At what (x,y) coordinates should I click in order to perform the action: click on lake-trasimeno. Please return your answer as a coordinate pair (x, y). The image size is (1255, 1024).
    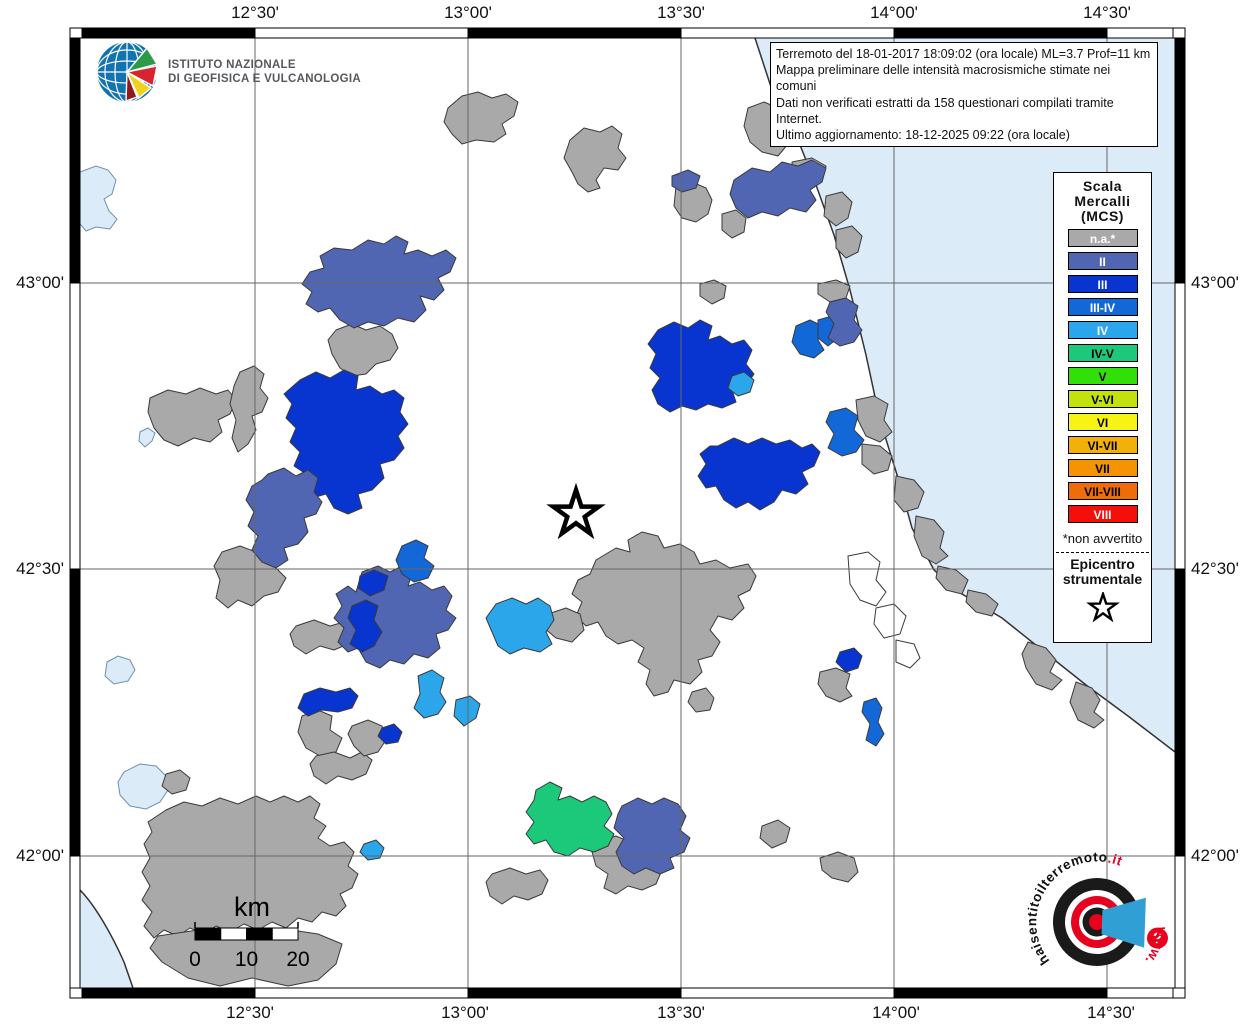
    Looking at the image, I should click on (99, 198).